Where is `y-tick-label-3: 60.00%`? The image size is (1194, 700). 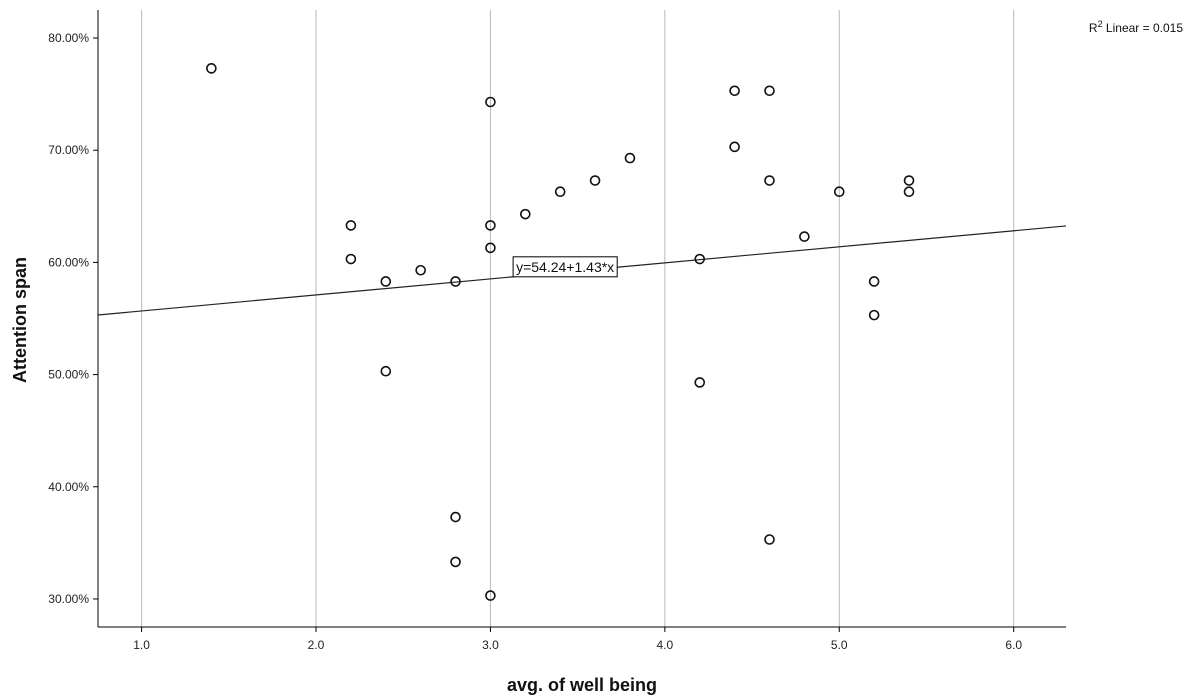 y-tick-label-3: 60.00% is located at coordinates (68, 262).